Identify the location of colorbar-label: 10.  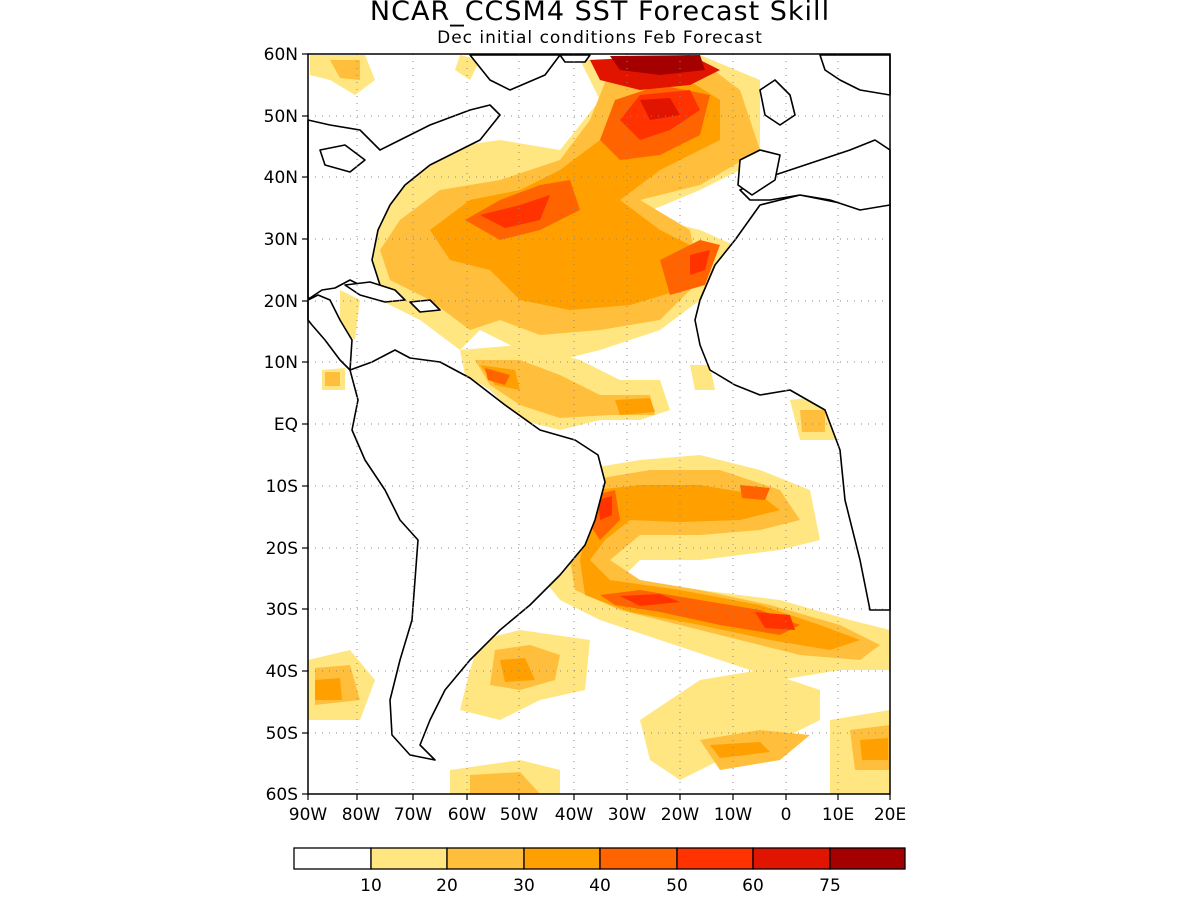
(371, 886).